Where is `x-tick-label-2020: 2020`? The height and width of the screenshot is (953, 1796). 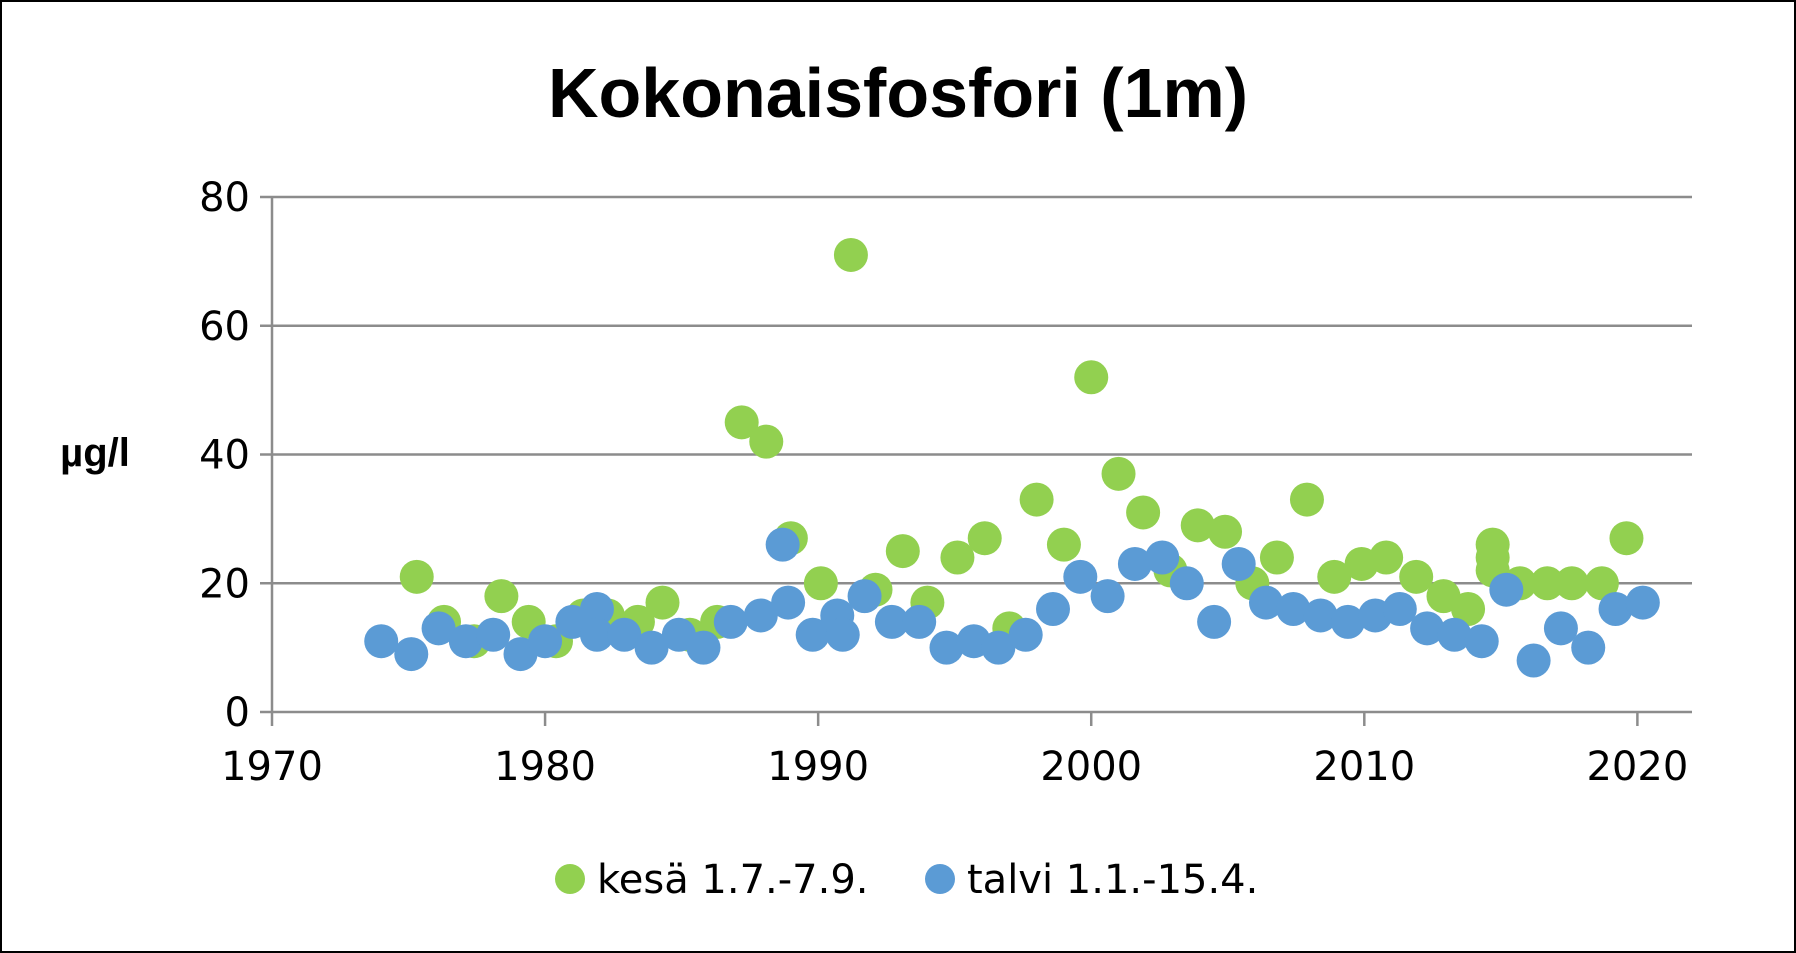
x-tick-label-2020: 2020 is located at coordinates (1637, 767).